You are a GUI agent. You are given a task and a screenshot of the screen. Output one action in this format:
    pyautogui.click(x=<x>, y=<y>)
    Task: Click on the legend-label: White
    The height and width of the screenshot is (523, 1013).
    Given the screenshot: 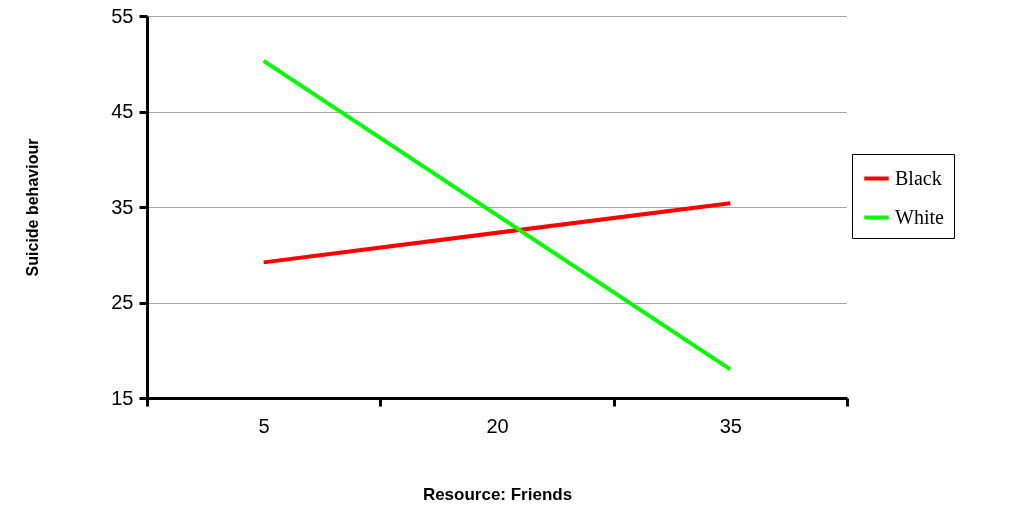 What is the action you would take?
    pyautogui.click(x=919, y=216)
    